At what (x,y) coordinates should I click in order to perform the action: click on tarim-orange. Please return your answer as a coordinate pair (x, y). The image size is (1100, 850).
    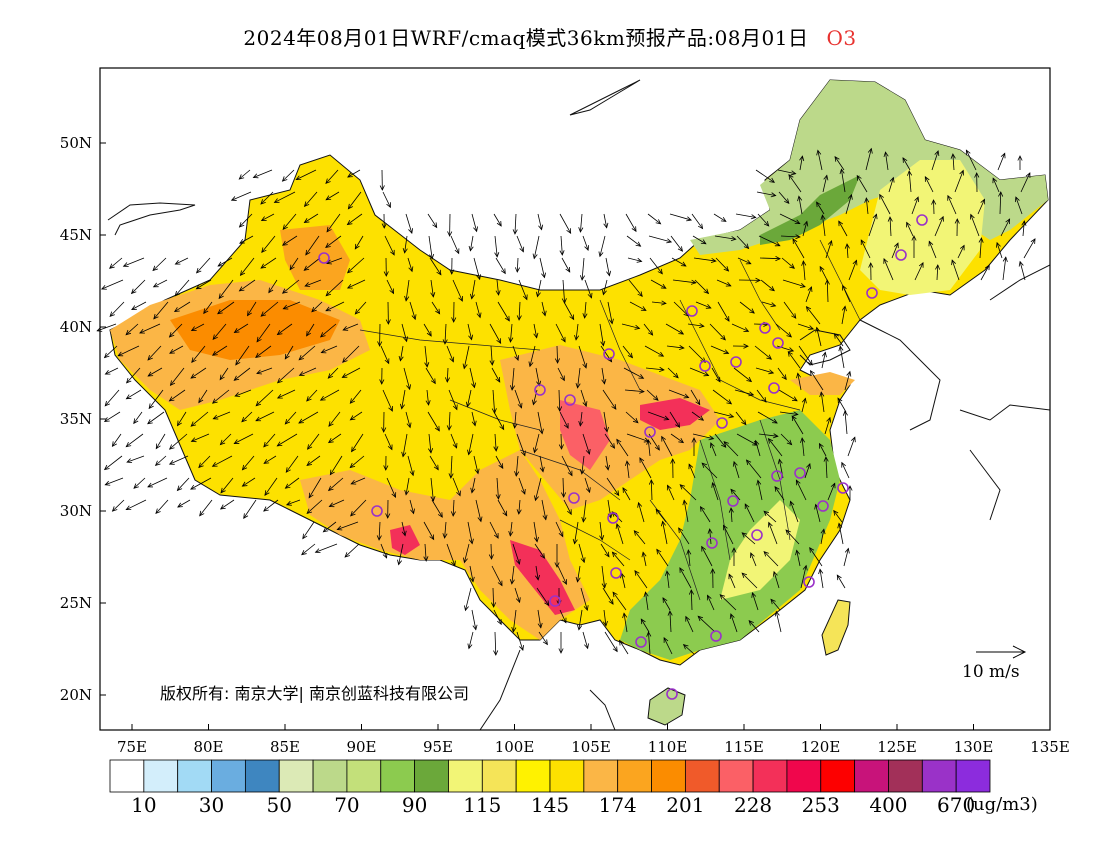
    Looking at the image, I should click on (315, 257).